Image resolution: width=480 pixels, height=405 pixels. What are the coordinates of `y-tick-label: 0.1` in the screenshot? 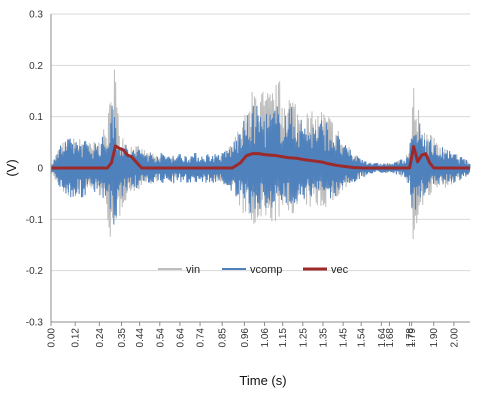 It's located at (36, 117).